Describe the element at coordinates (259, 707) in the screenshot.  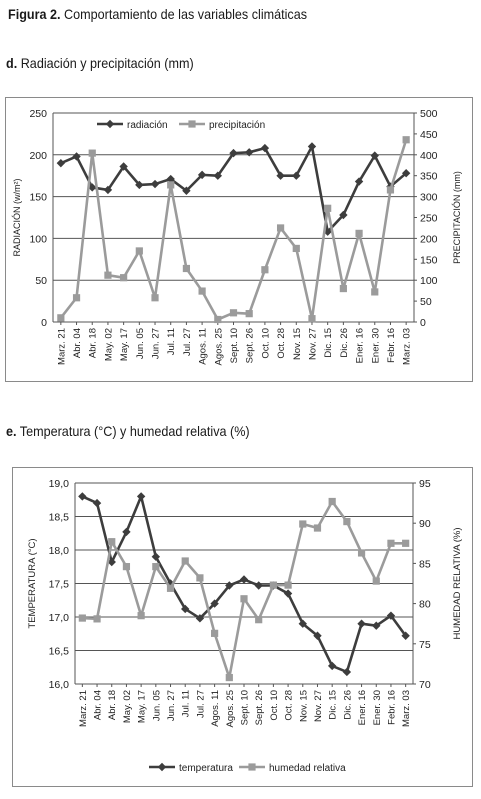
I see `chart-e-xtick-label: Sept. 26` at that location.